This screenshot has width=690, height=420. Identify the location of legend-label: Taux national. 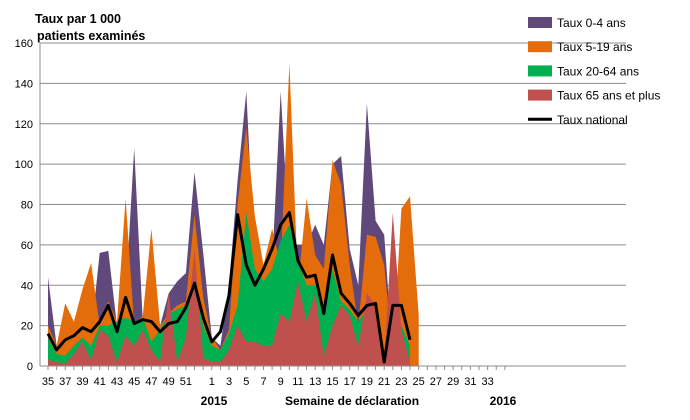
(592, 120).